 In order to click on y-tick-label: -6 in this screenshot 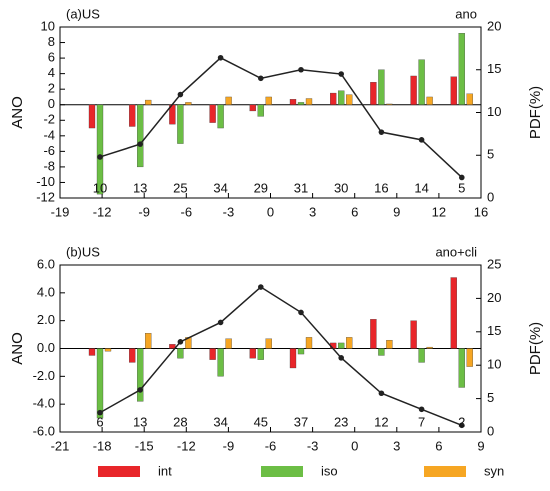, I will do `click(49, 150)`.